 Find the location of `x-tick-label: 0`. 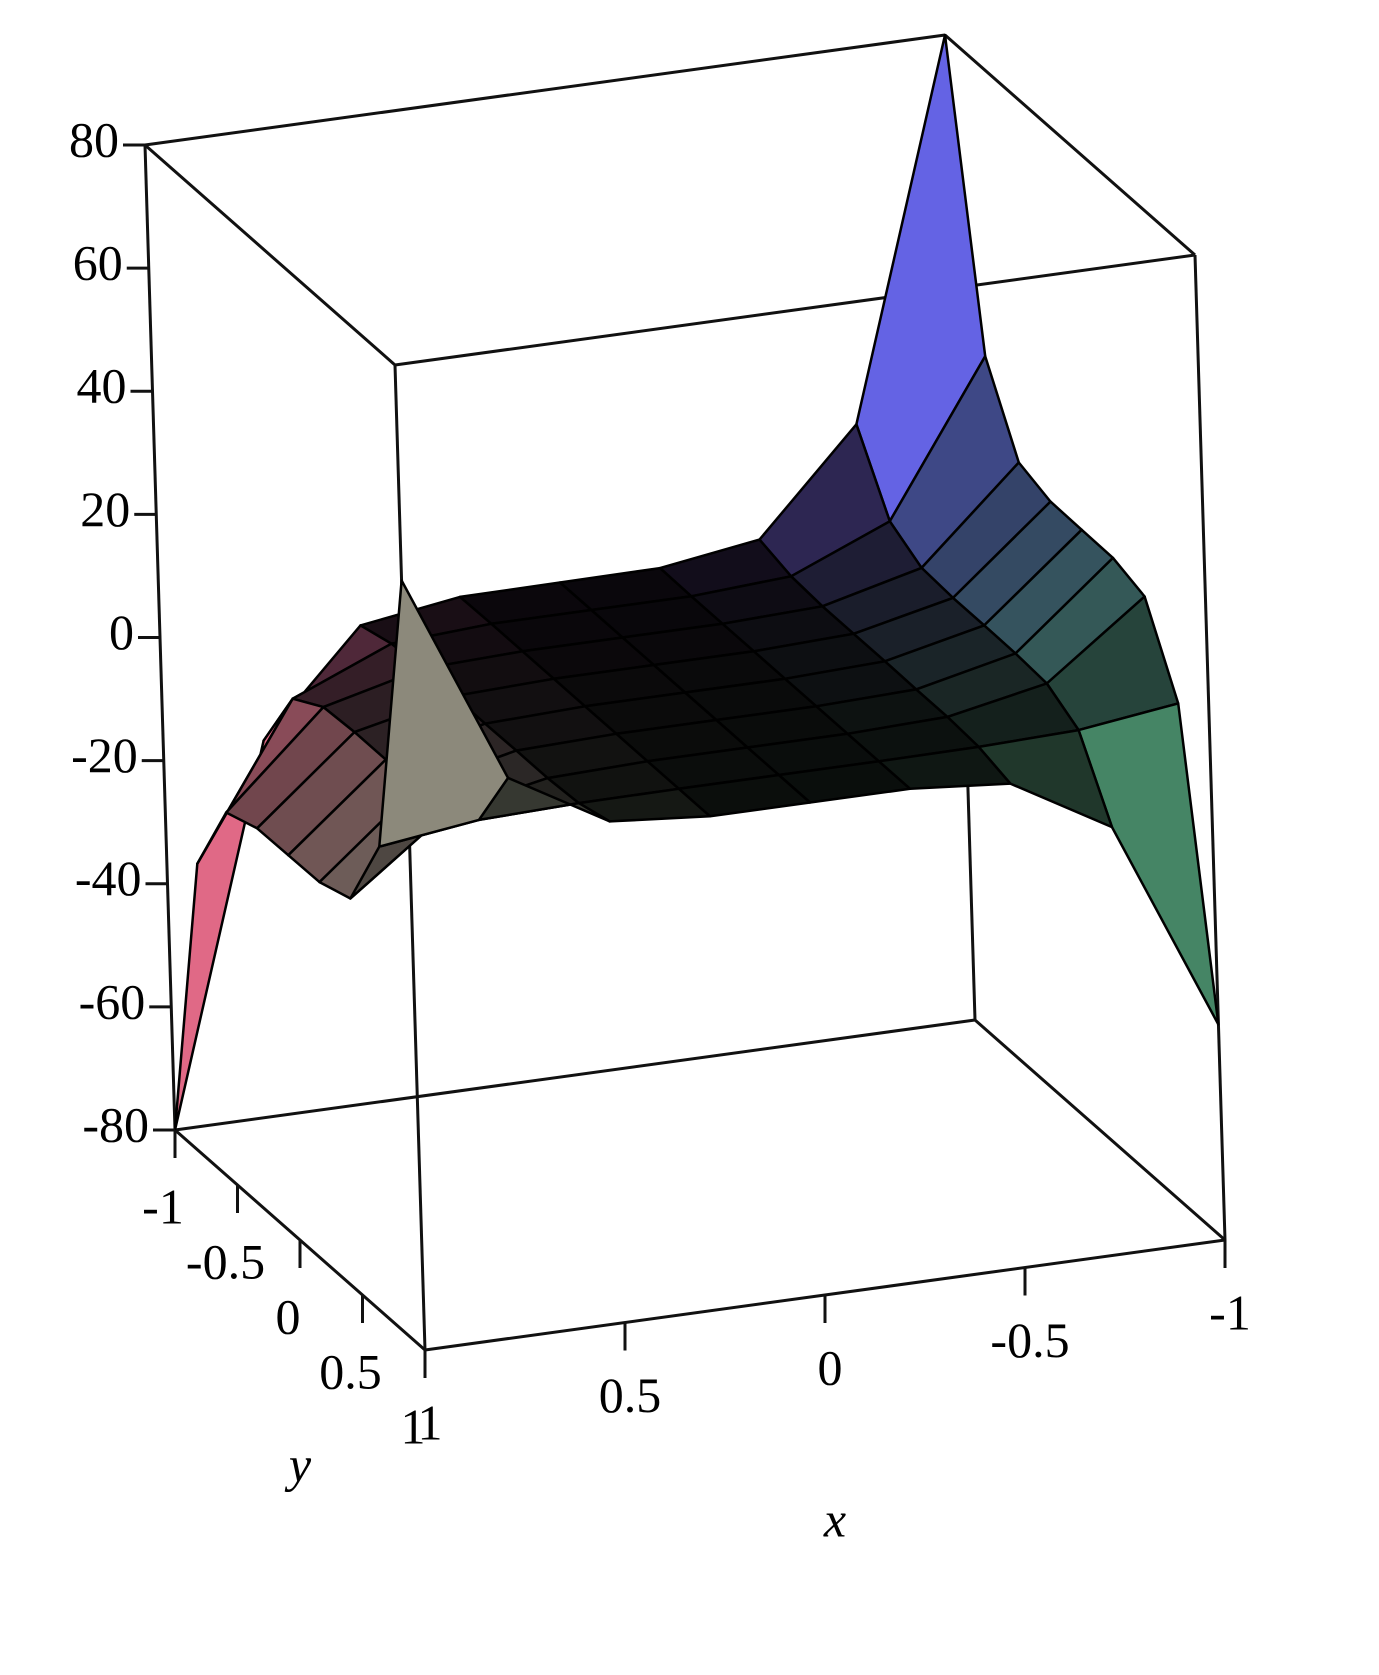

x-tick-label: 0 is located at coordinates (830, 1367).